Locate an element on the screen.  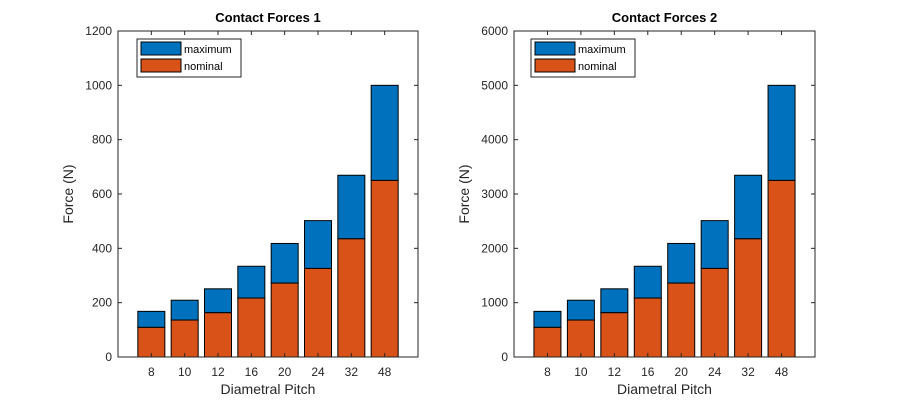
y-tick-label: 400 is located at coordinates (102, 248).